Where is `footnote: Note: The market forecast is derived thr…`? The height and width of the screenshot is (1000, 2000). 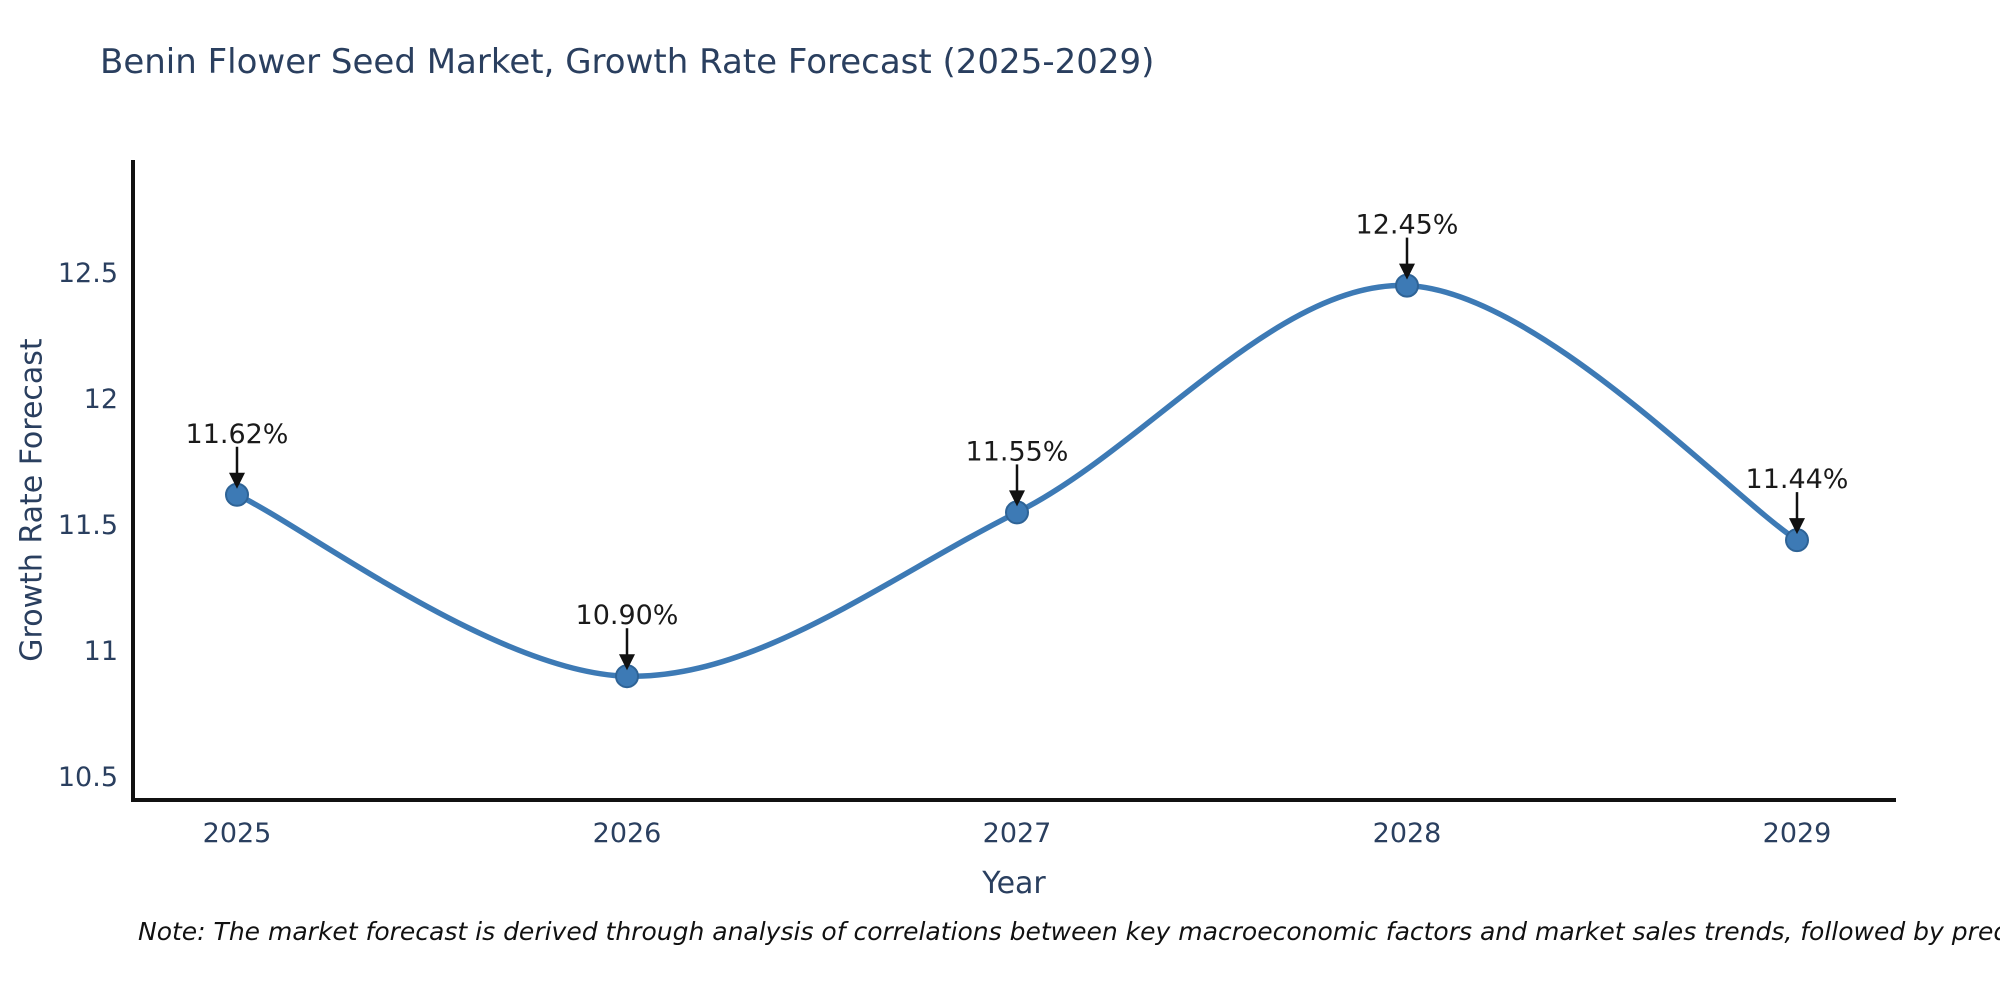
footnote: Note: The market forecast is derived thr… is located at coordinates (1069, 931).